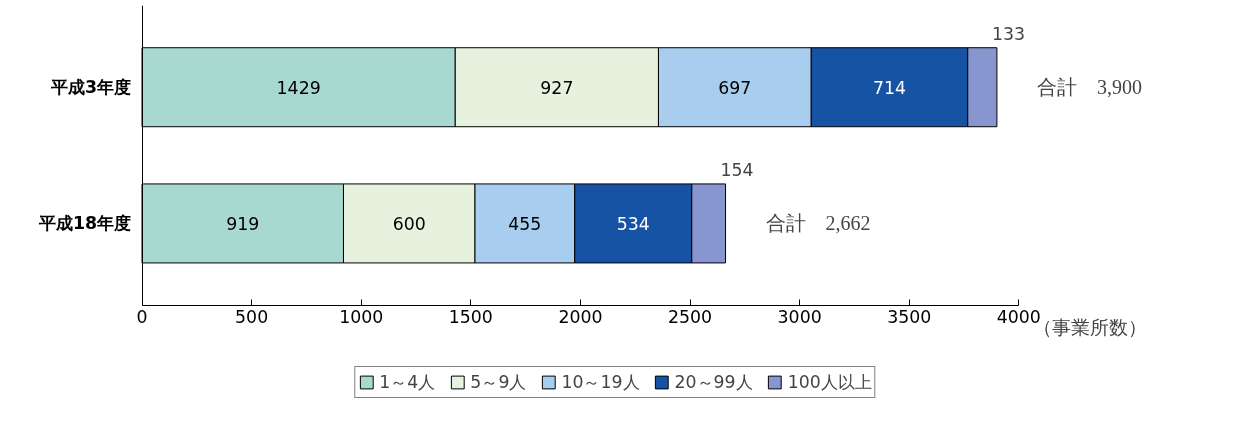 The width and height of the screenshot is (1238, 425). Describe the element at coordinates (407, 382) in the screenshot. I see `legend-label: 1～4人` at that location.